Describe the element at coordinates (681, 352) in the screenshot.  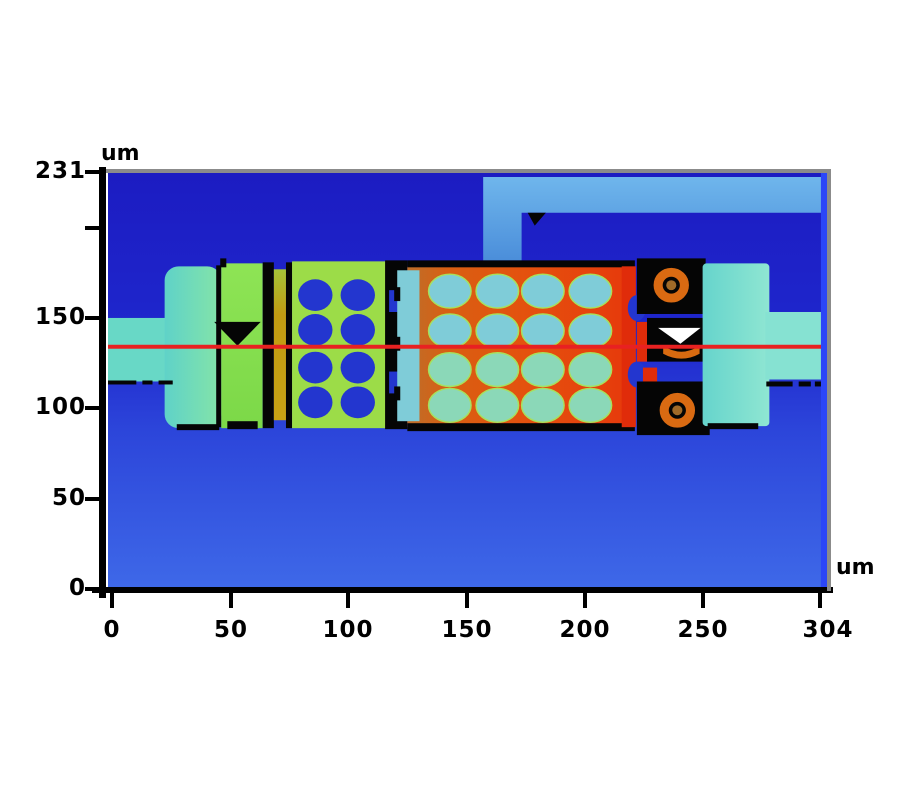
I see `via-middle-arc` at that location.